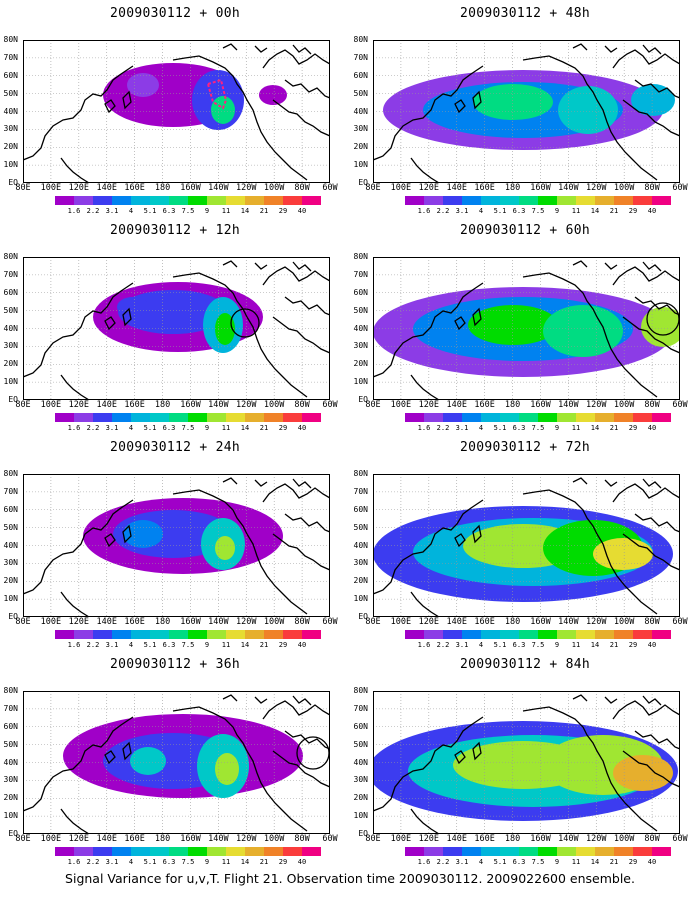 This screenshot has width=700, height=900. Describe the element at coordinates (134, 188) in the screenshot. I see `longitude-label: 160E` at that location.